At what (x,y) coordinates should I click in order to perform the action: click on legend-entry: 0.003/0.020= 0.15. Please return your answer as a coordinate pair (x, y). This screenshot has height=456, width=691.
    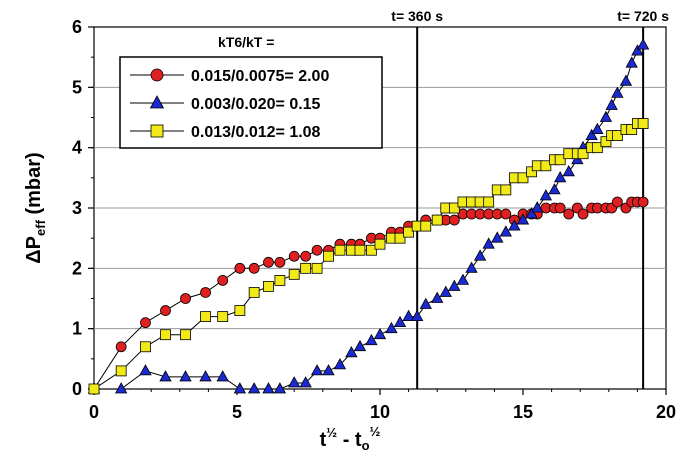
    Looking at the image, I should click on (225, 104).